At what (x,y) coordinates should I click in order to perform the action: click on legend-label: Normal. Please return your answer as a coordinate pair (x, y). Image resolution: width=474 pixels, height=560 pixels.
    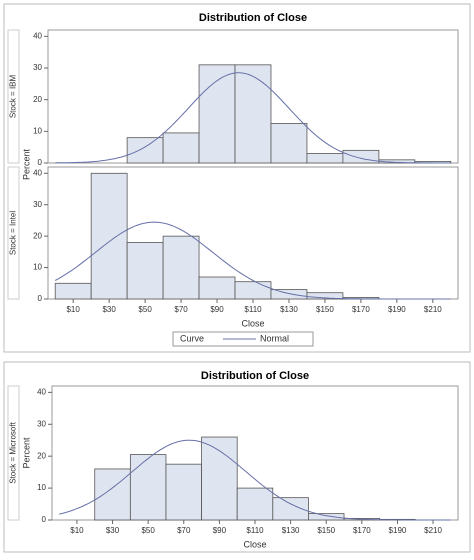
    Looking at the image, I should click on (274, 338).